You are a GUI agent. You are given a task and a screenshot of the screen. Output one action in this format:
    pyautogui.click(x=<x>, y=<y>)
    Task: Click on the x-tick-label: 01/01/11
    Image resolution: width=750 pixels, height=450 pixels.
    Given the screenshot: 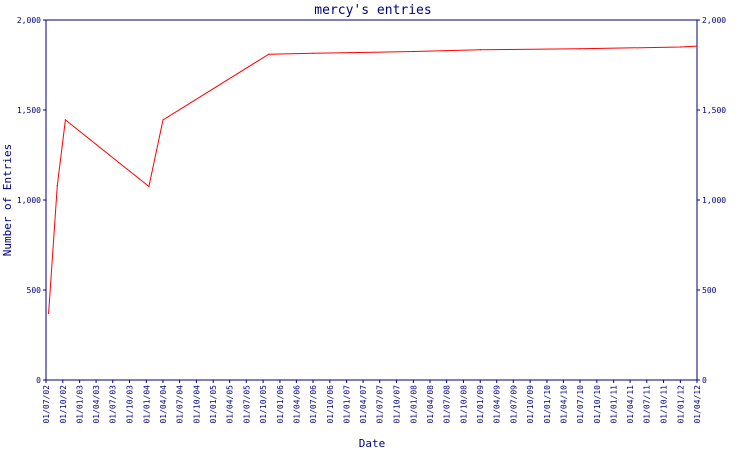 What is the action you would take?
    pyautogui.click(x=614, y=404)
    